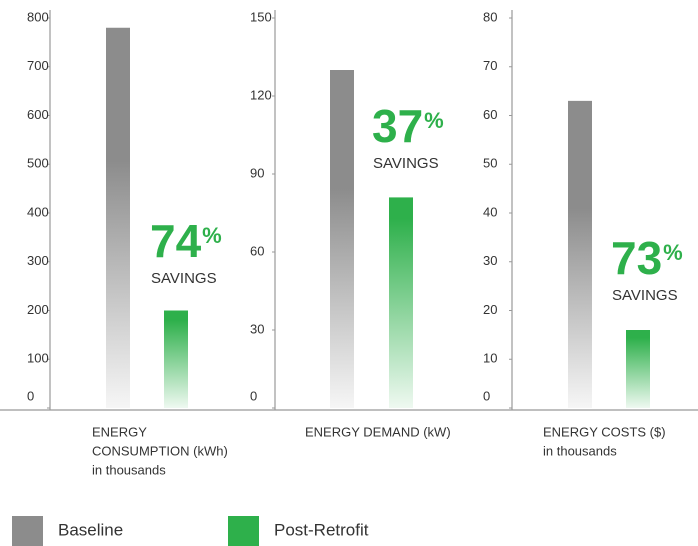 The image size is (698, 546). What do you see at coordinates (397, 126) in the screenshot?
I see `savings-percent: 37` at bounding box center [397, 126].